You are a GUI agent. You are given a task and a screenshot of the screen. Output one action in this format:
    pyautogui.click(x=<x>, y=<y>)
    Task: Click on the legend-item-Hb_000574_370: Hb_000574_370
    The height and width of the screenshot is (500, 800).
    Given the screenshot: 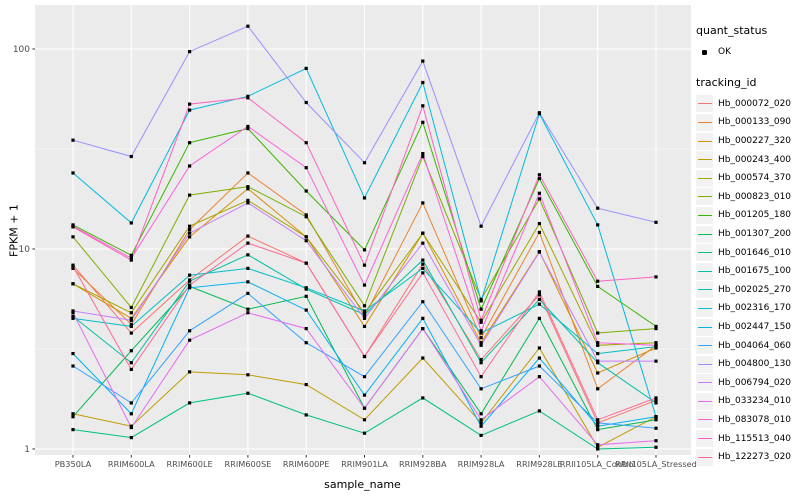 What is the action you would take?
    pyautogui.click(x=747, y=178)
    